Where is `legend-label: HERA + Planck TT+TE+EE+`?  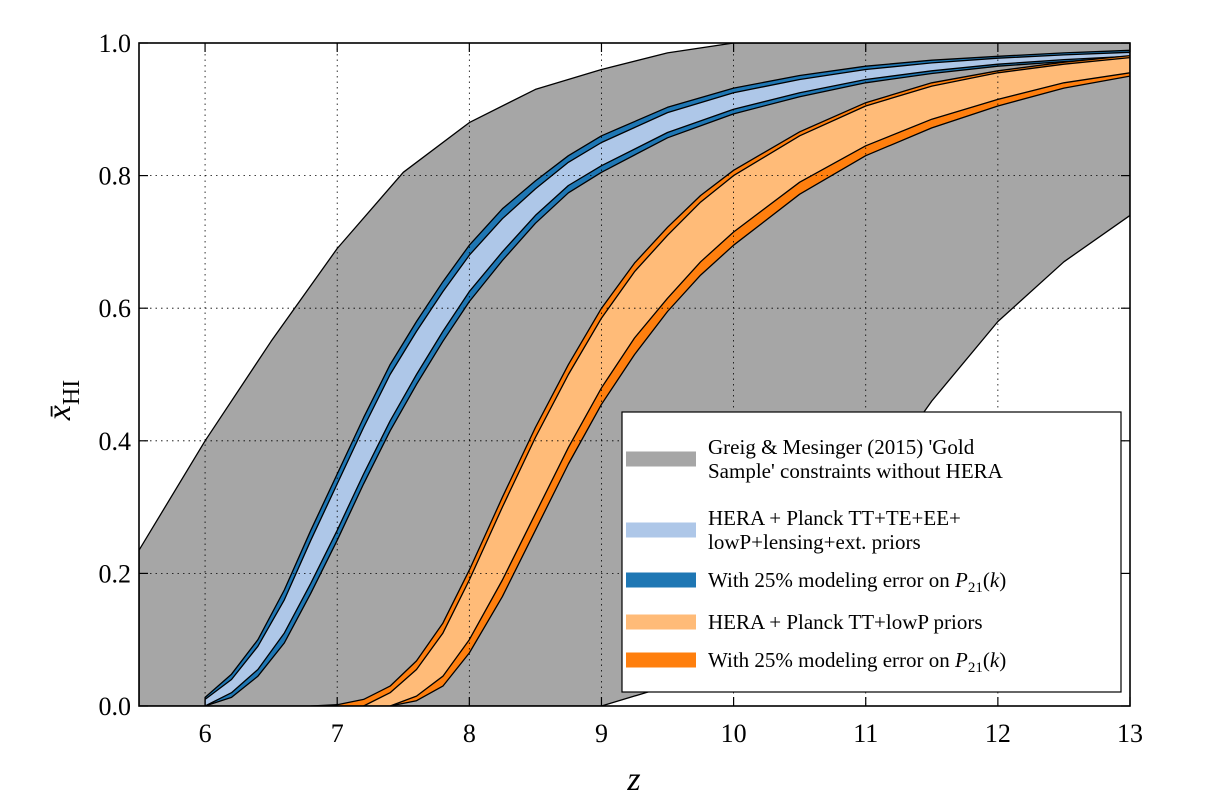 legend-label: HERA + Planck TT+TE+EE+ is located at coordinates (834, 518).